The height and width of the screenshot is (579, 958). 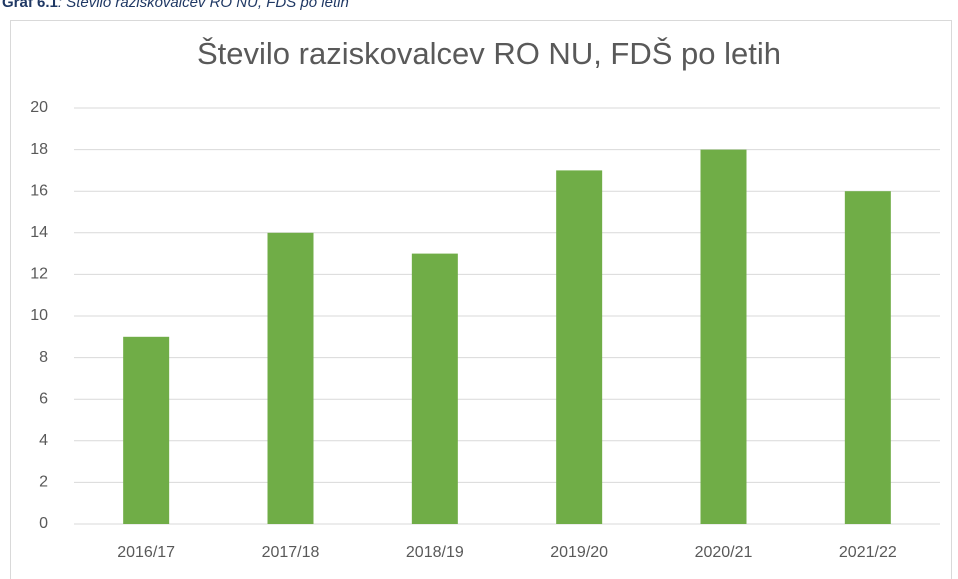 What do you see at coordinates (435, 552) in the screenshot?
I see `x-tick-label: 2018/19` at bounding box center [435, 552].